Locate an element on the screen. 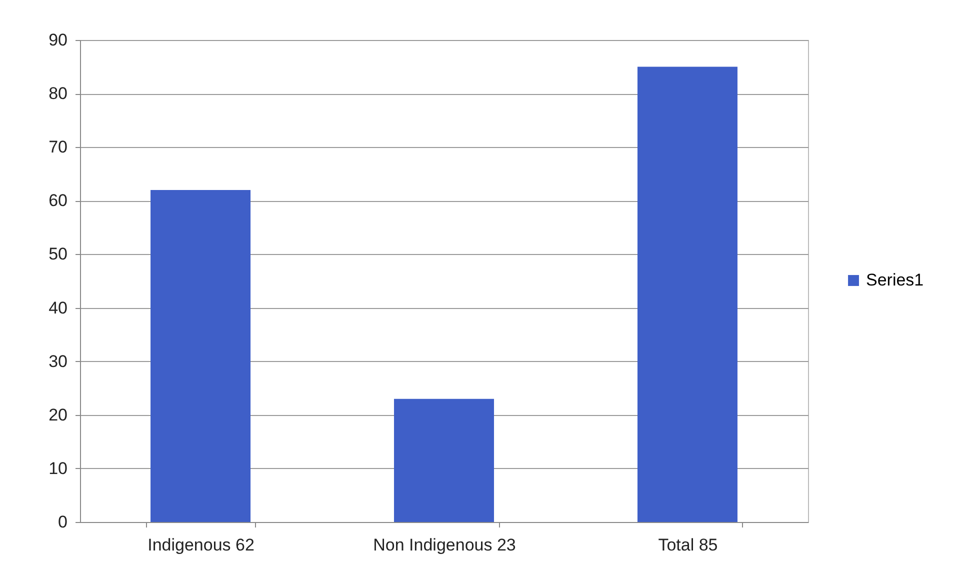 This screenshot has width=966, height=584. x-tick-label: Indigenous 62 is located at coordinates (201, 545).